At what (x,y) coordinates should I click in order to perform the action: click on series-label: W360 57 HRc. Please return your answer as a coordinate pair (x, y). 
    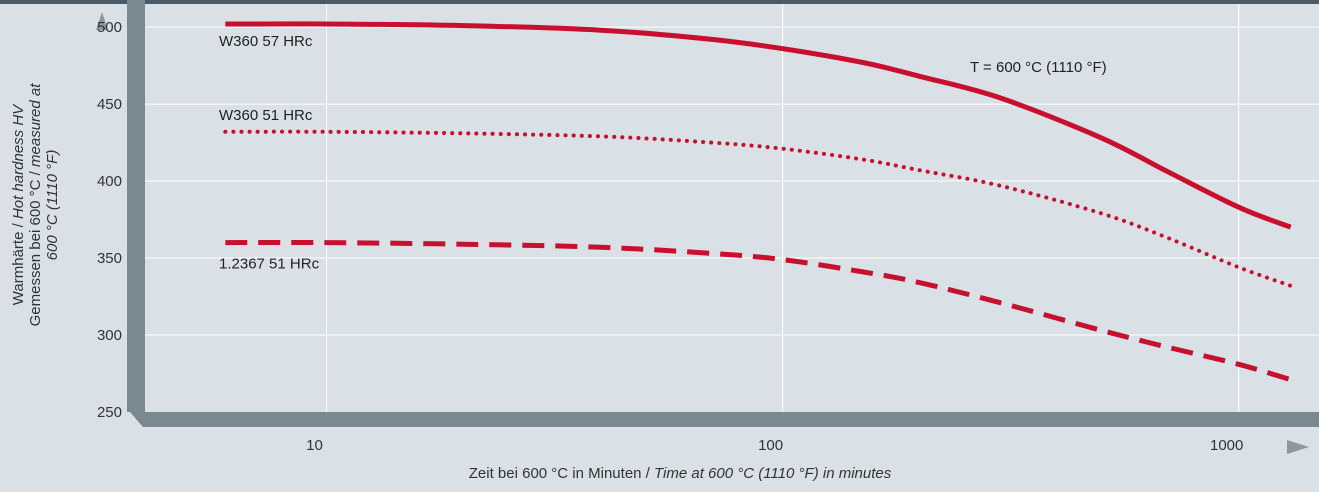
    Looking at the image, I should click on (266, 41).